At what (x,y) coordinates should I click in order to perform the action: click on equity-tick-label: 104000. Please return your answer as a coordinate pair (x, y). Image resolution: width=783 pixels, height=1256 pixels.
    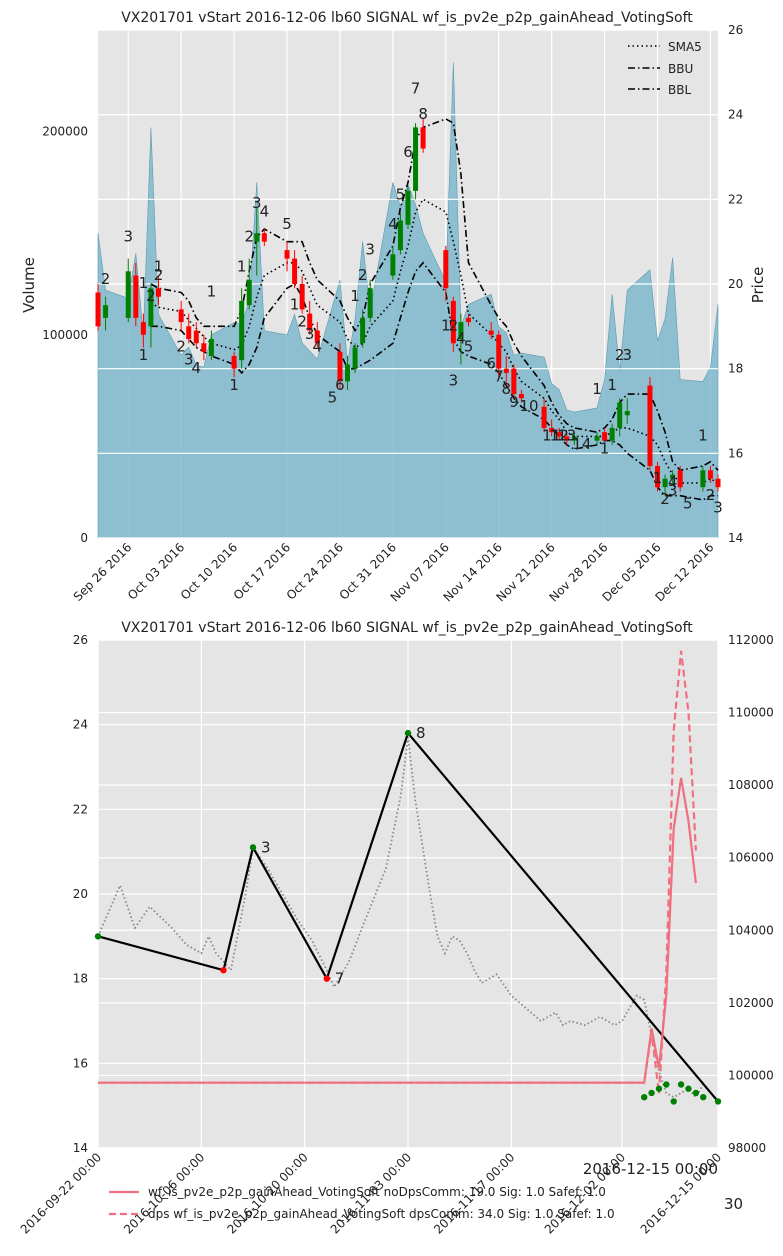
    Looking at the image, I should click on (751, 930).